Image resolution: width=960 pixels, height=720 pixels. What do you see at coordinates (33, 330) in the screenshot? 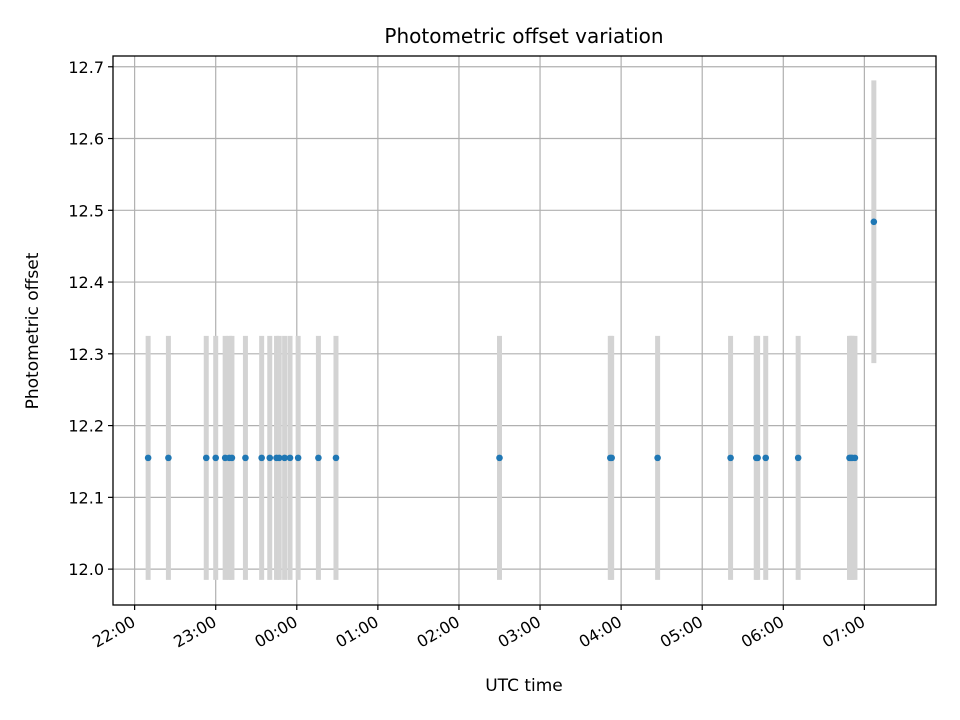
I see `y-axis-label: Photometric offset` at bounding box center [33, 330].